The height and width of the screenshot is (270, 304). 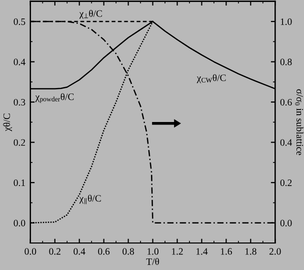 What do you see at coordinates (226, 251) in the screenshot?
I see `x-tick-label: 1.6` at bounding box center [226, 251].